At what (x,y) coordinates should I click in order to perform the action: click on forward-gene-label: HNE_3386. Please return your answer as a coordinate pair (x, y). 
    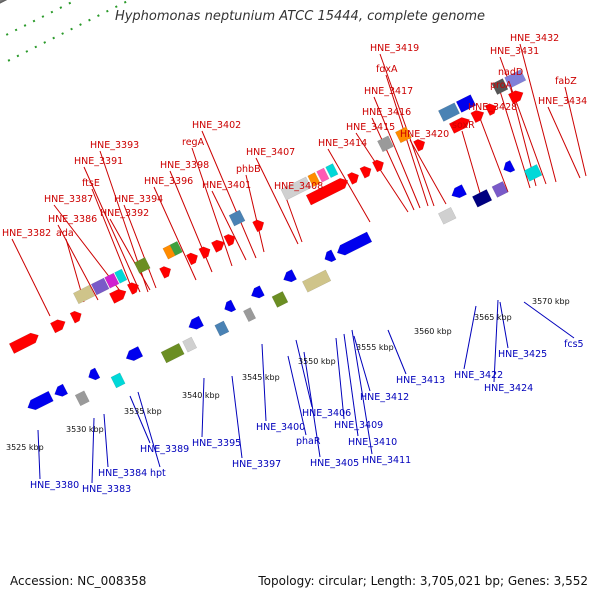
    Looking at the image, I should click on (72, 219).